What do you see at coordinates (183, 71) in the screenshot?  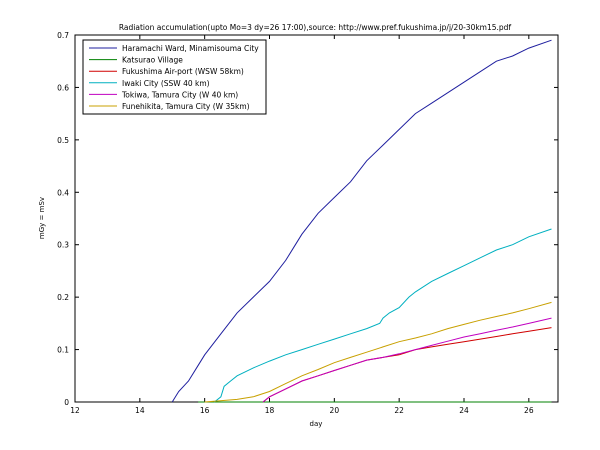 I see `legend-label-3: Fukushima Air-port (WSW 58km)` at bounding box center [183, 71].